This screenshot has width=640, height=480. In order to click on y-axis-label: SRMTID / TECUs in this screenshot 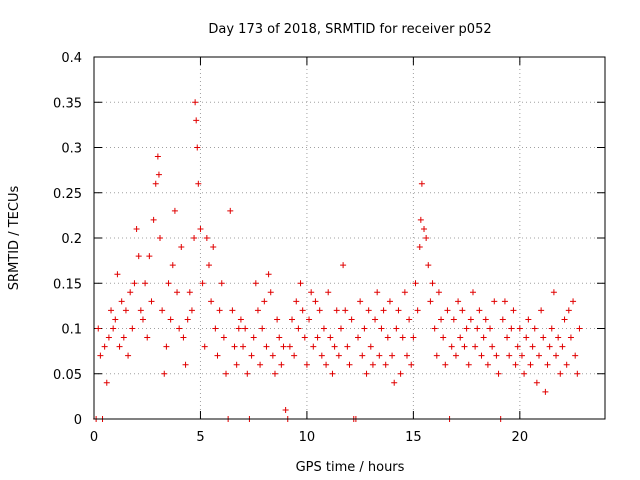, I will do `click(14, 238)`.